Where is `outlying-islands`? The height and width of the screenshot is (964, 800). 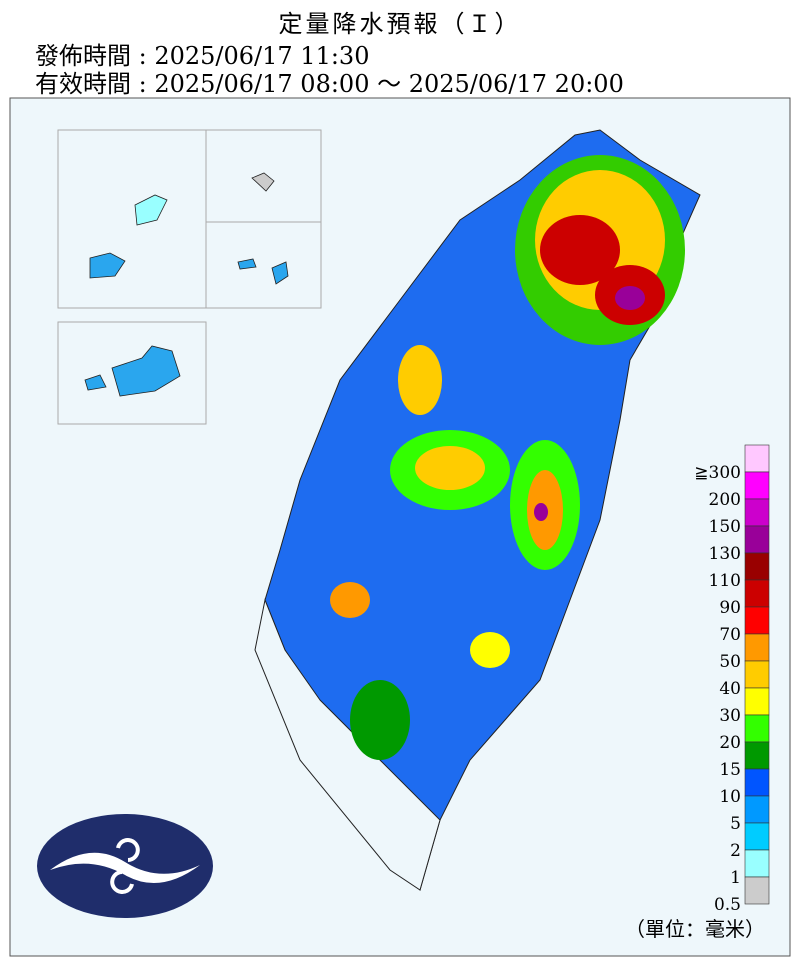
outlying-islands is located at coordinates (186, 284).